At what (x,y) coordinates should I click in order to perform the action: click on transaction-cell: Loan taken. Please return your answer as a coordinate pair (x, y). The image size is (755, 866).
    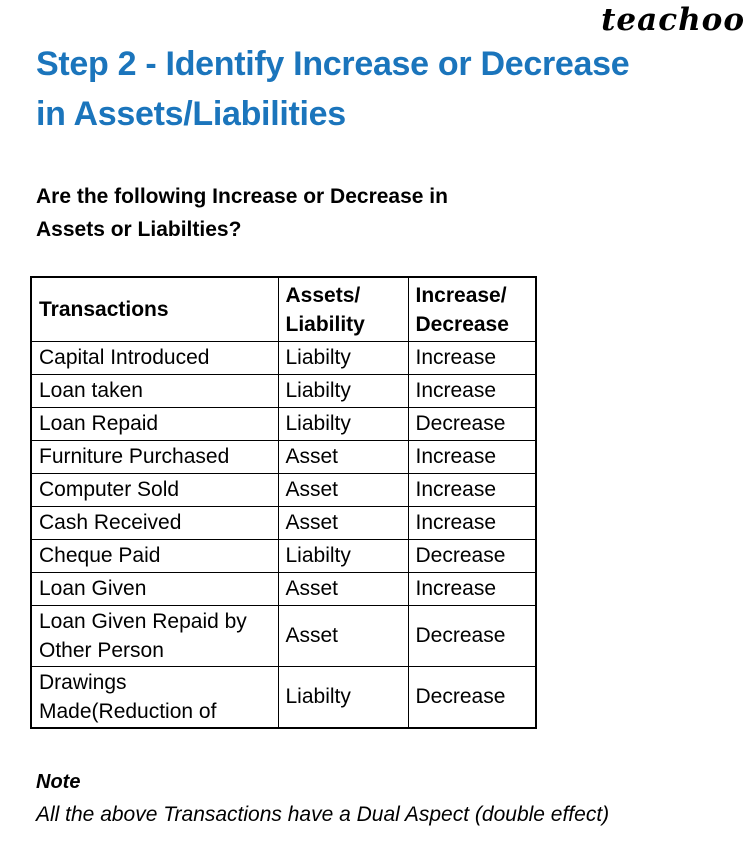
    Looking at the image, I should click on (154, 390).